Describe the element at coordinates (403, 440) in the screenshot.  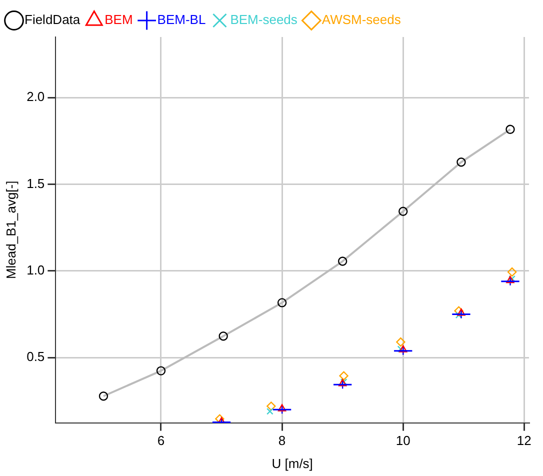
I see `x-tick-label: 10` at that location.